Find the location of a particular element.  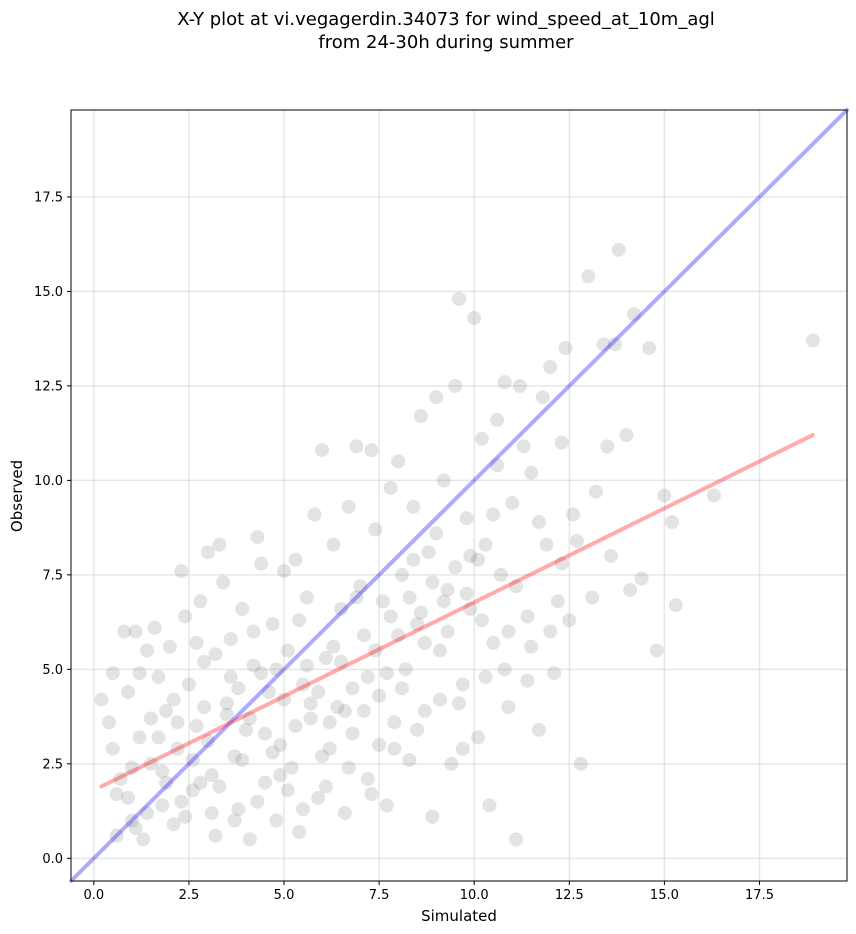

y-tick-label-4: 10.0 is located at coordinates (48, 481).